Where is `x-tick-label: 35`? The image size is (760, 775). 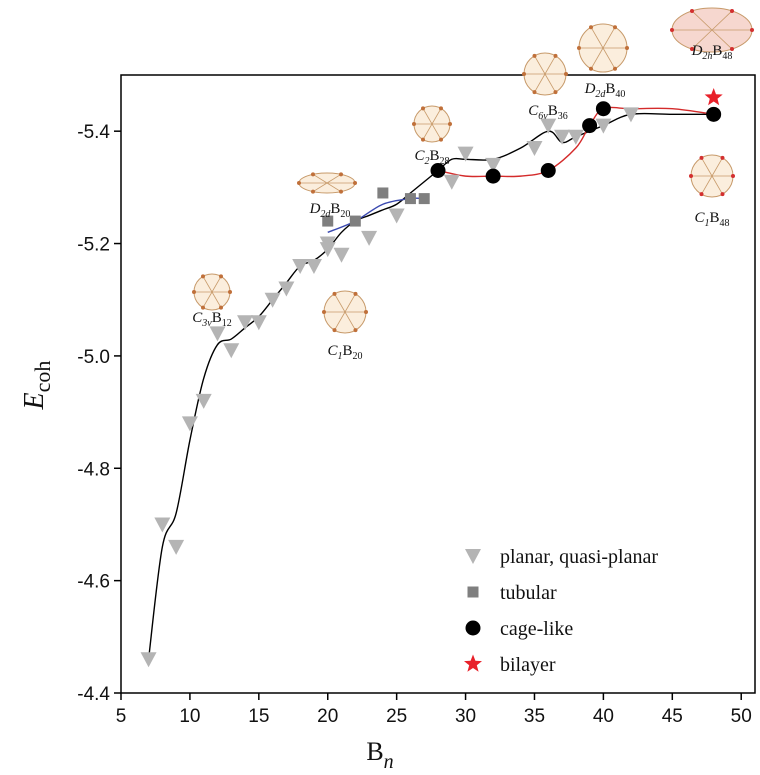
x-tick-label: 35 is located at coordinates (534, 716).